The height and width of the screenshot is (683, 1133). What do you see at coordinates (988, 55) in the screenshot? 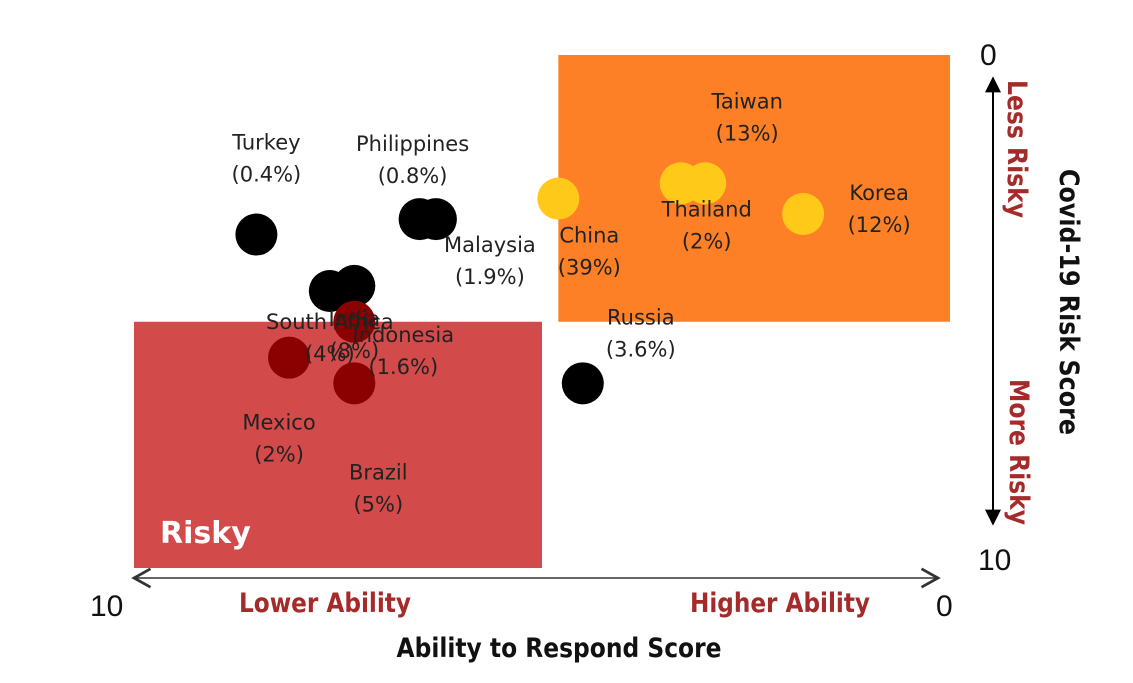
I see `y-tick-top: 0` at bounding box center [988, 55].